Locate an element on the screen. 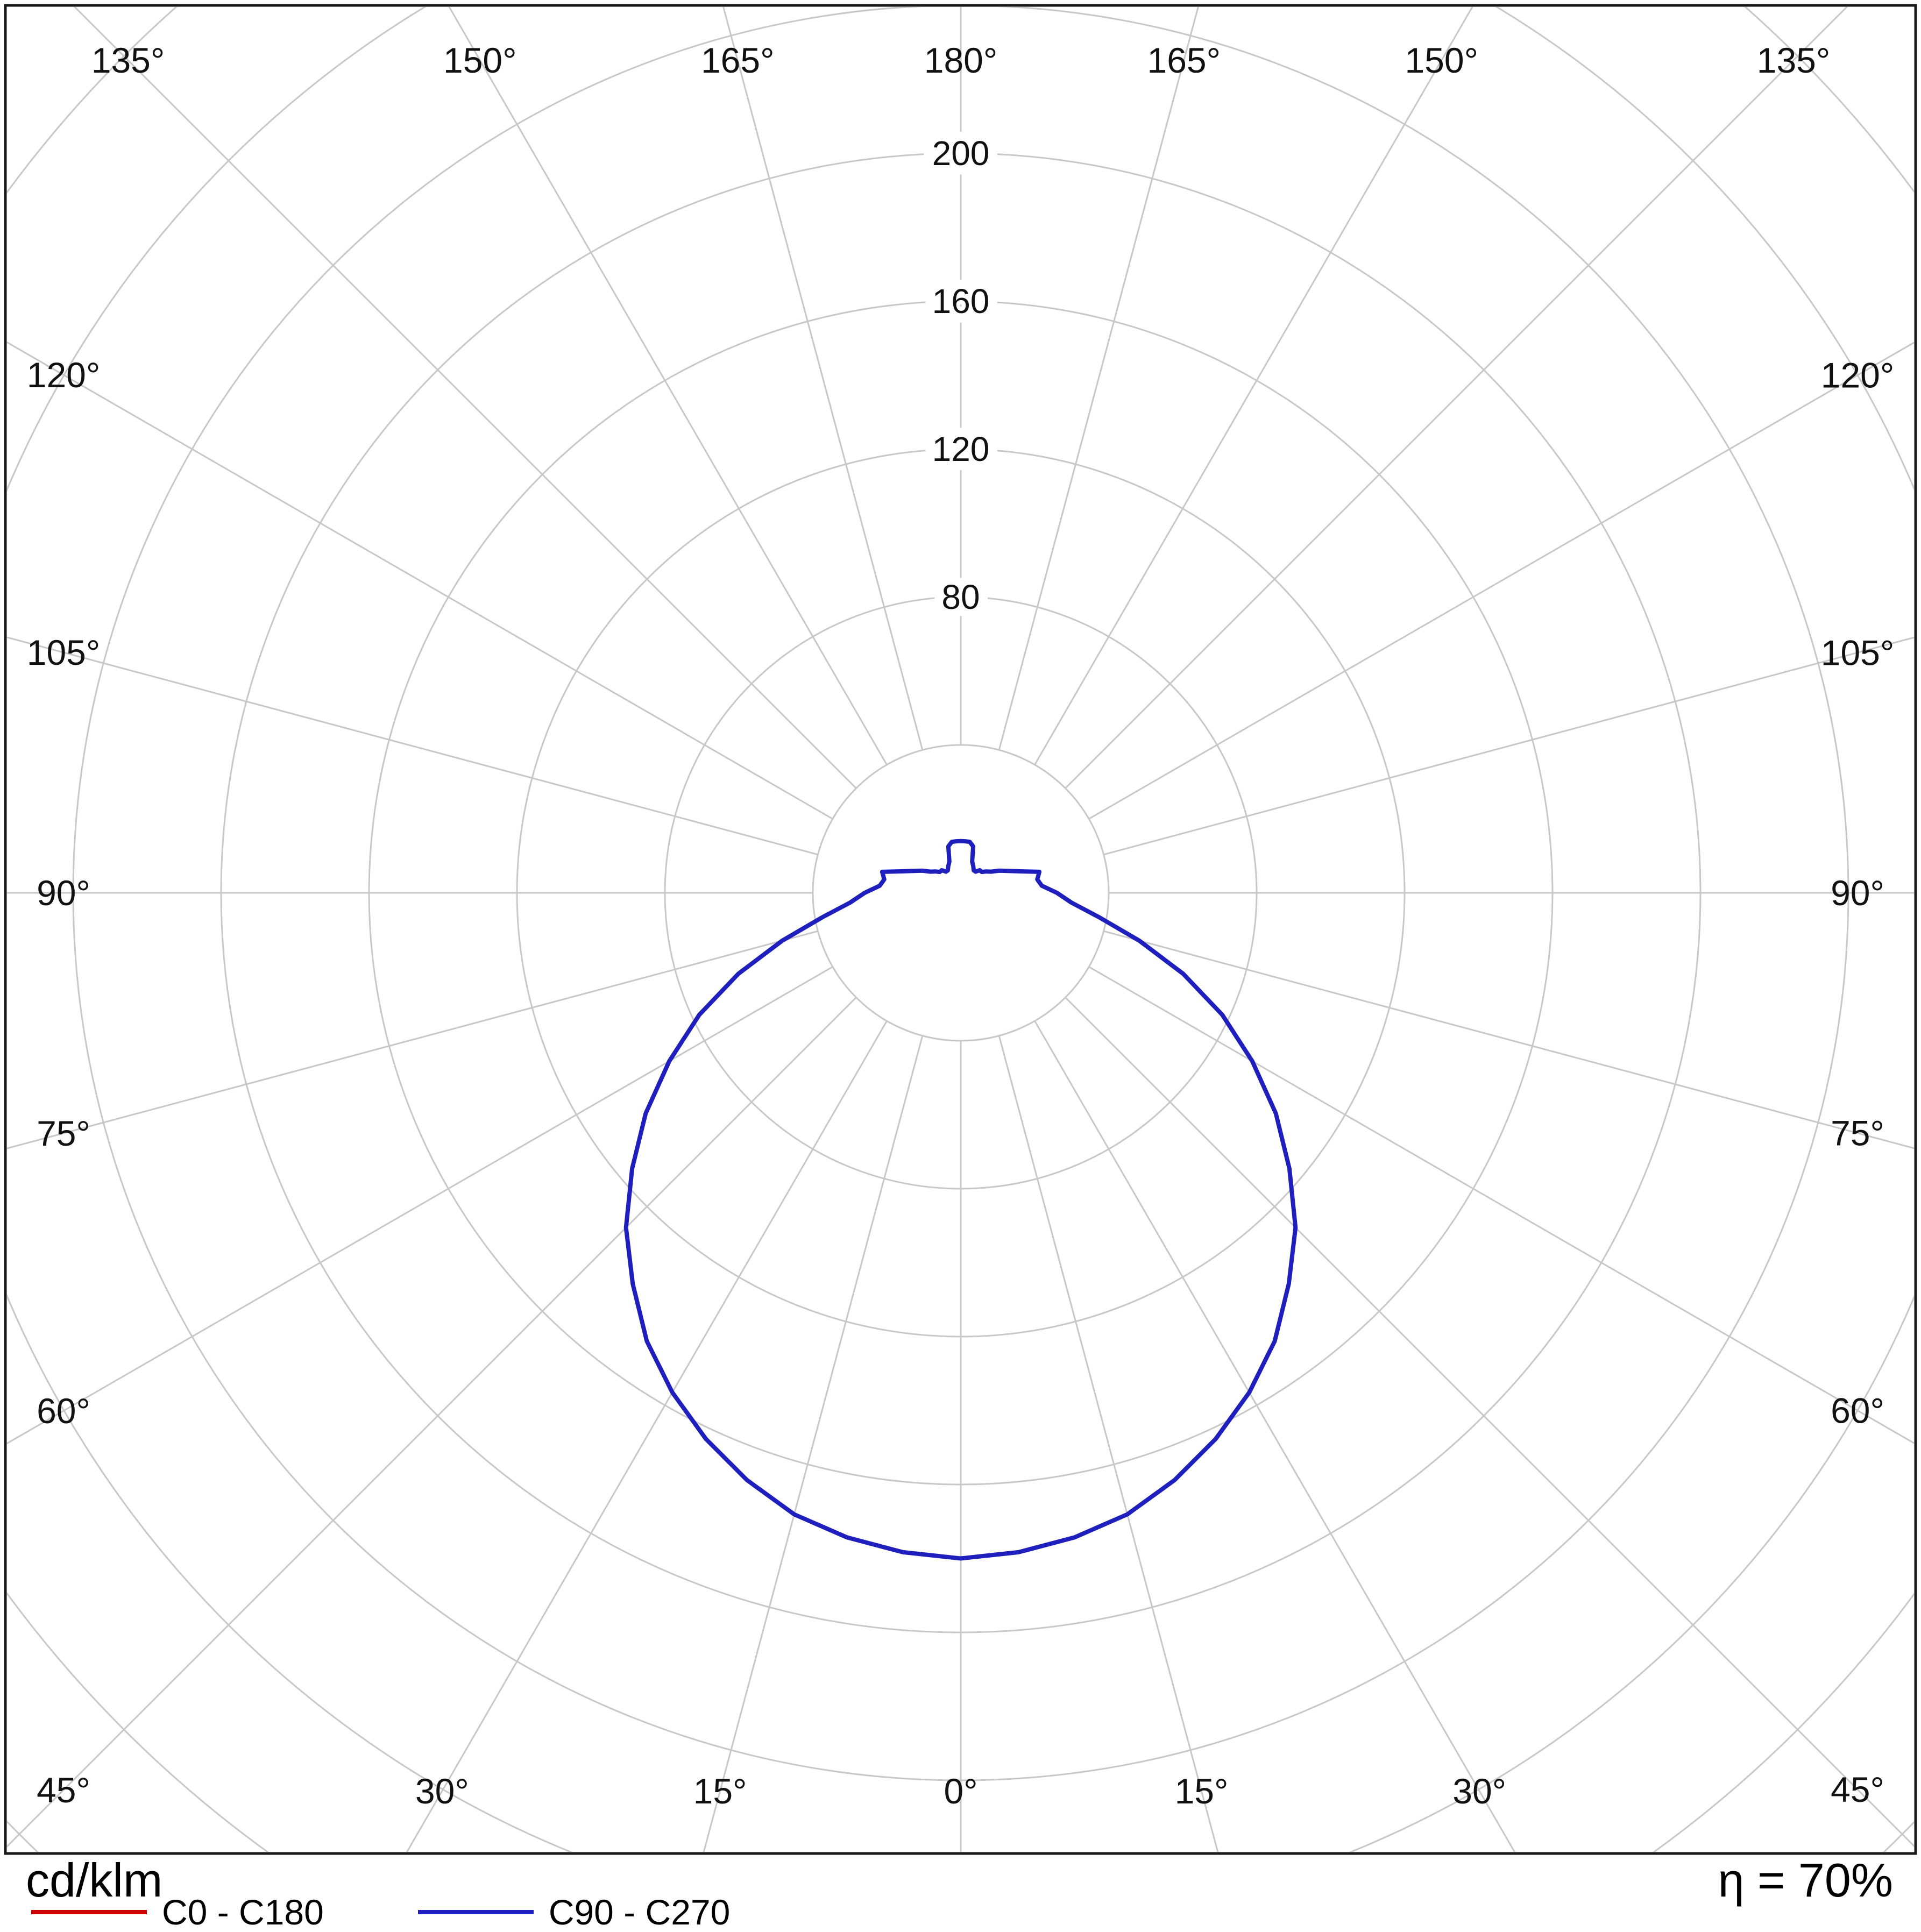  legend-label-c90-c270: C90 - C270 is located at coordinates (639, 1912).